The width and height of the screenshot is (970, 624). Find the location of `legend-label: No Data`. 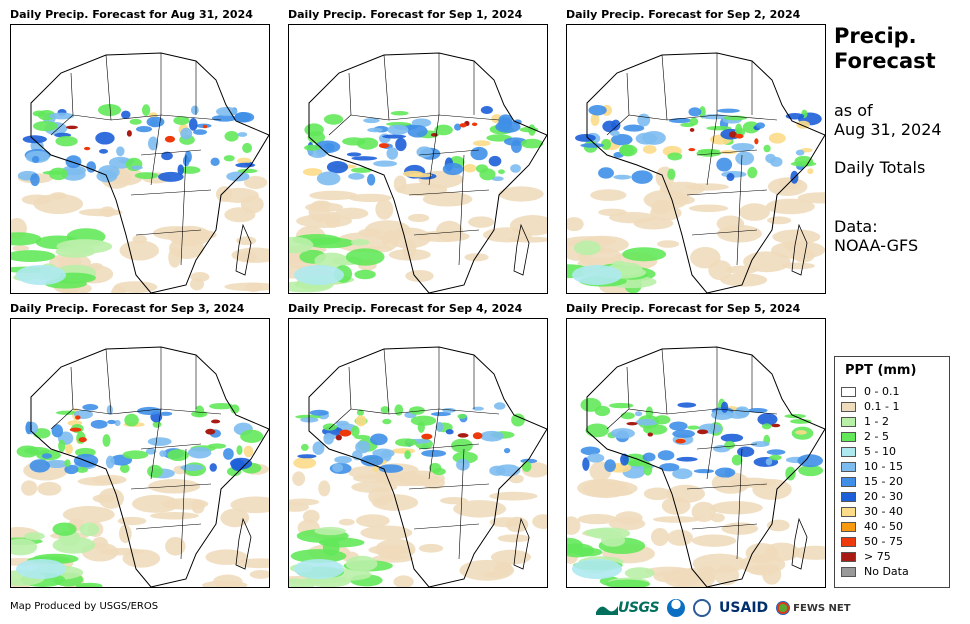

legend-label: No Data is located at coordinates (886, 571).